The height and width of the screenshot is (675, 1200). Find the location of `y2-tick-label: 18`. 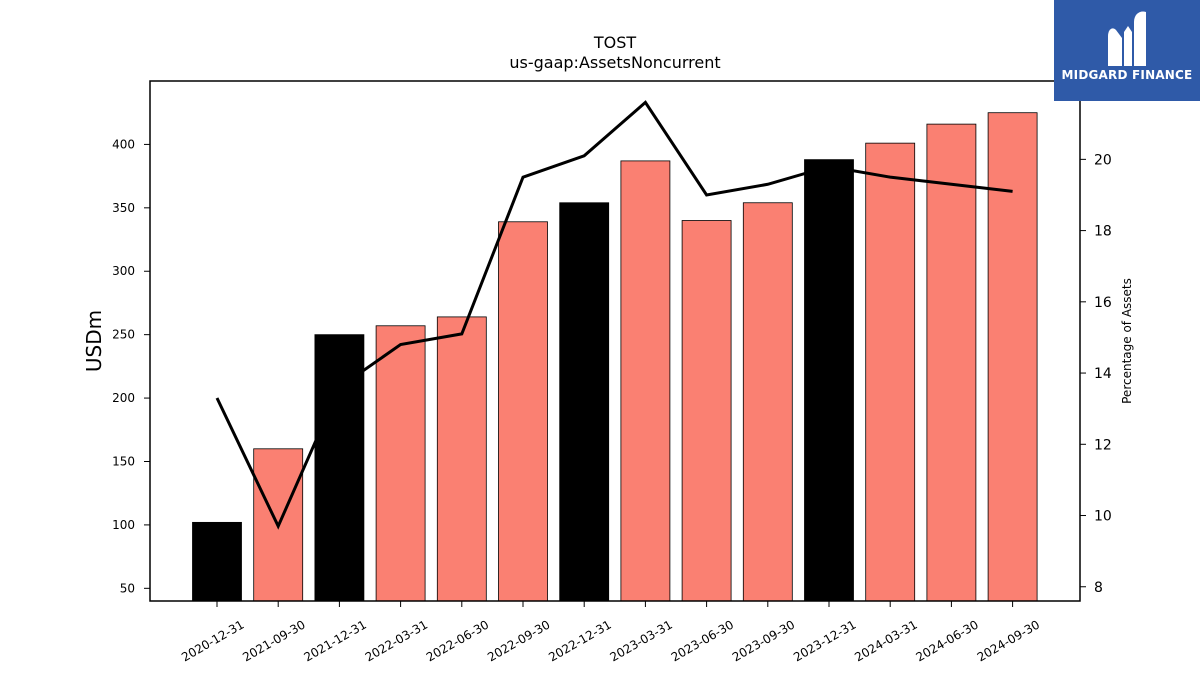

y2-tick-label: 18 is located at coordinates (1103, 232).